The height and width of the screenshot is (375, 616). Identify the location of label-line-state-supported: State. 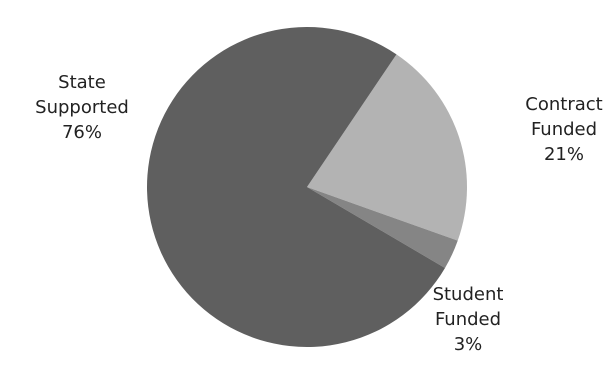
(82, 82).